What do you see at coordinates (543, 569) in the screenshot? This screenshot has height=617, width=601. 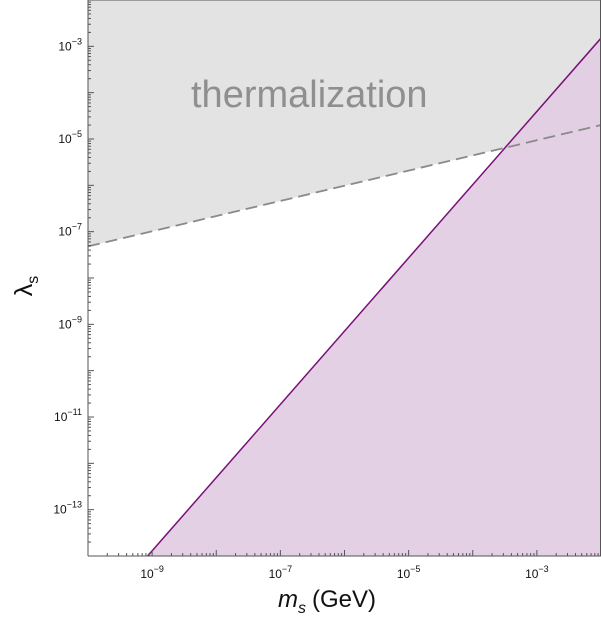 I see `x-tick-exponent: −3` at bounding box center [543, 569].